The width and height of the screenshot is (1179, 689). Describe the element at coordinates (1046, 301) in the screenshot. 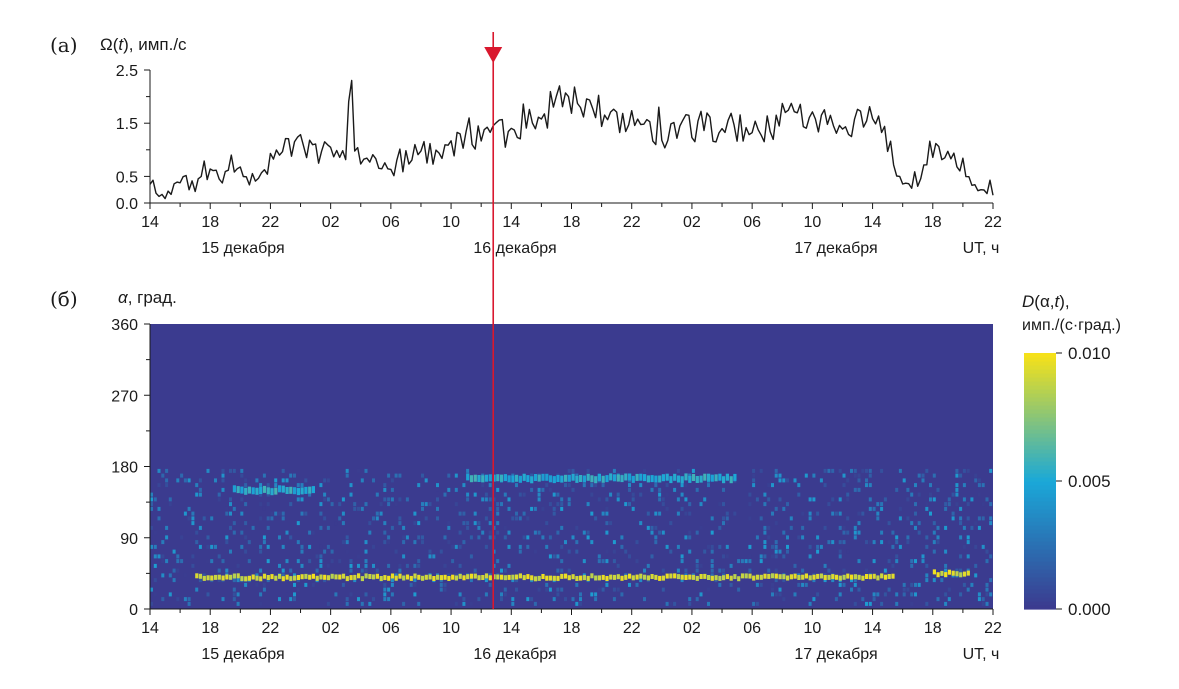

I see `colorbar-title: D(α,t),` at that location.